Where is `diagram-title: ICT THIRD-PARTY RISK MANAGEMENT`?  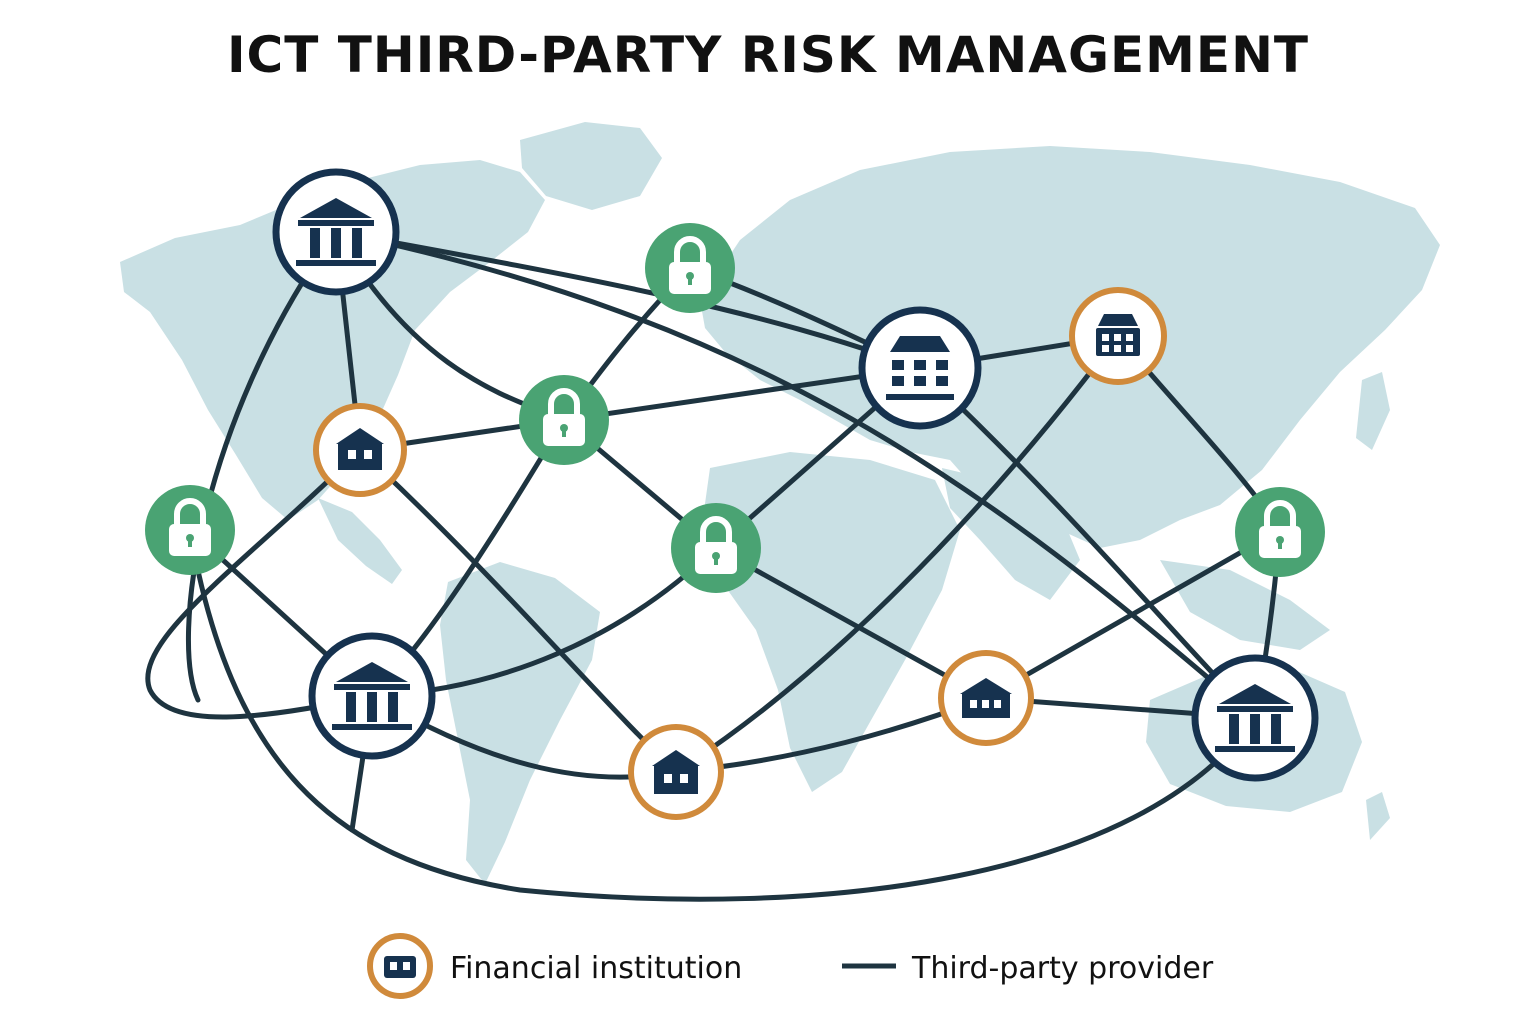
diagram-title: ICT THIRD-PARTY RISK MANAGEMENT is located at coordinates (768, 55).